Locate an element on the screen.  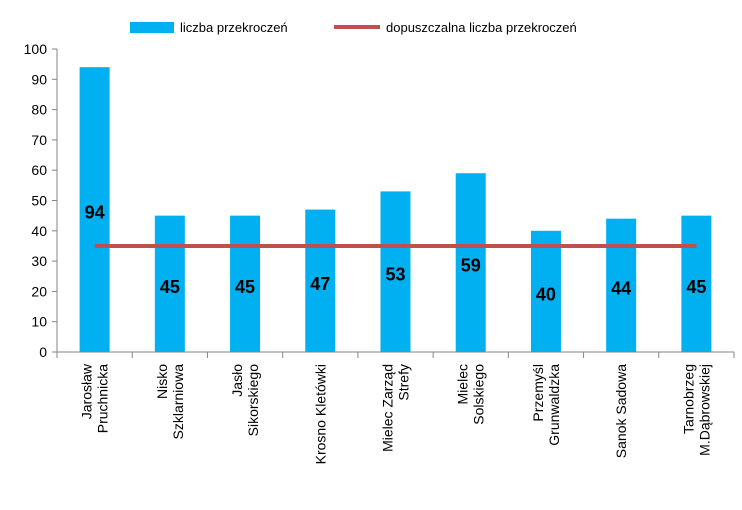
x-category-label: Mielec Zarząd is located at coordinates (388, 408).